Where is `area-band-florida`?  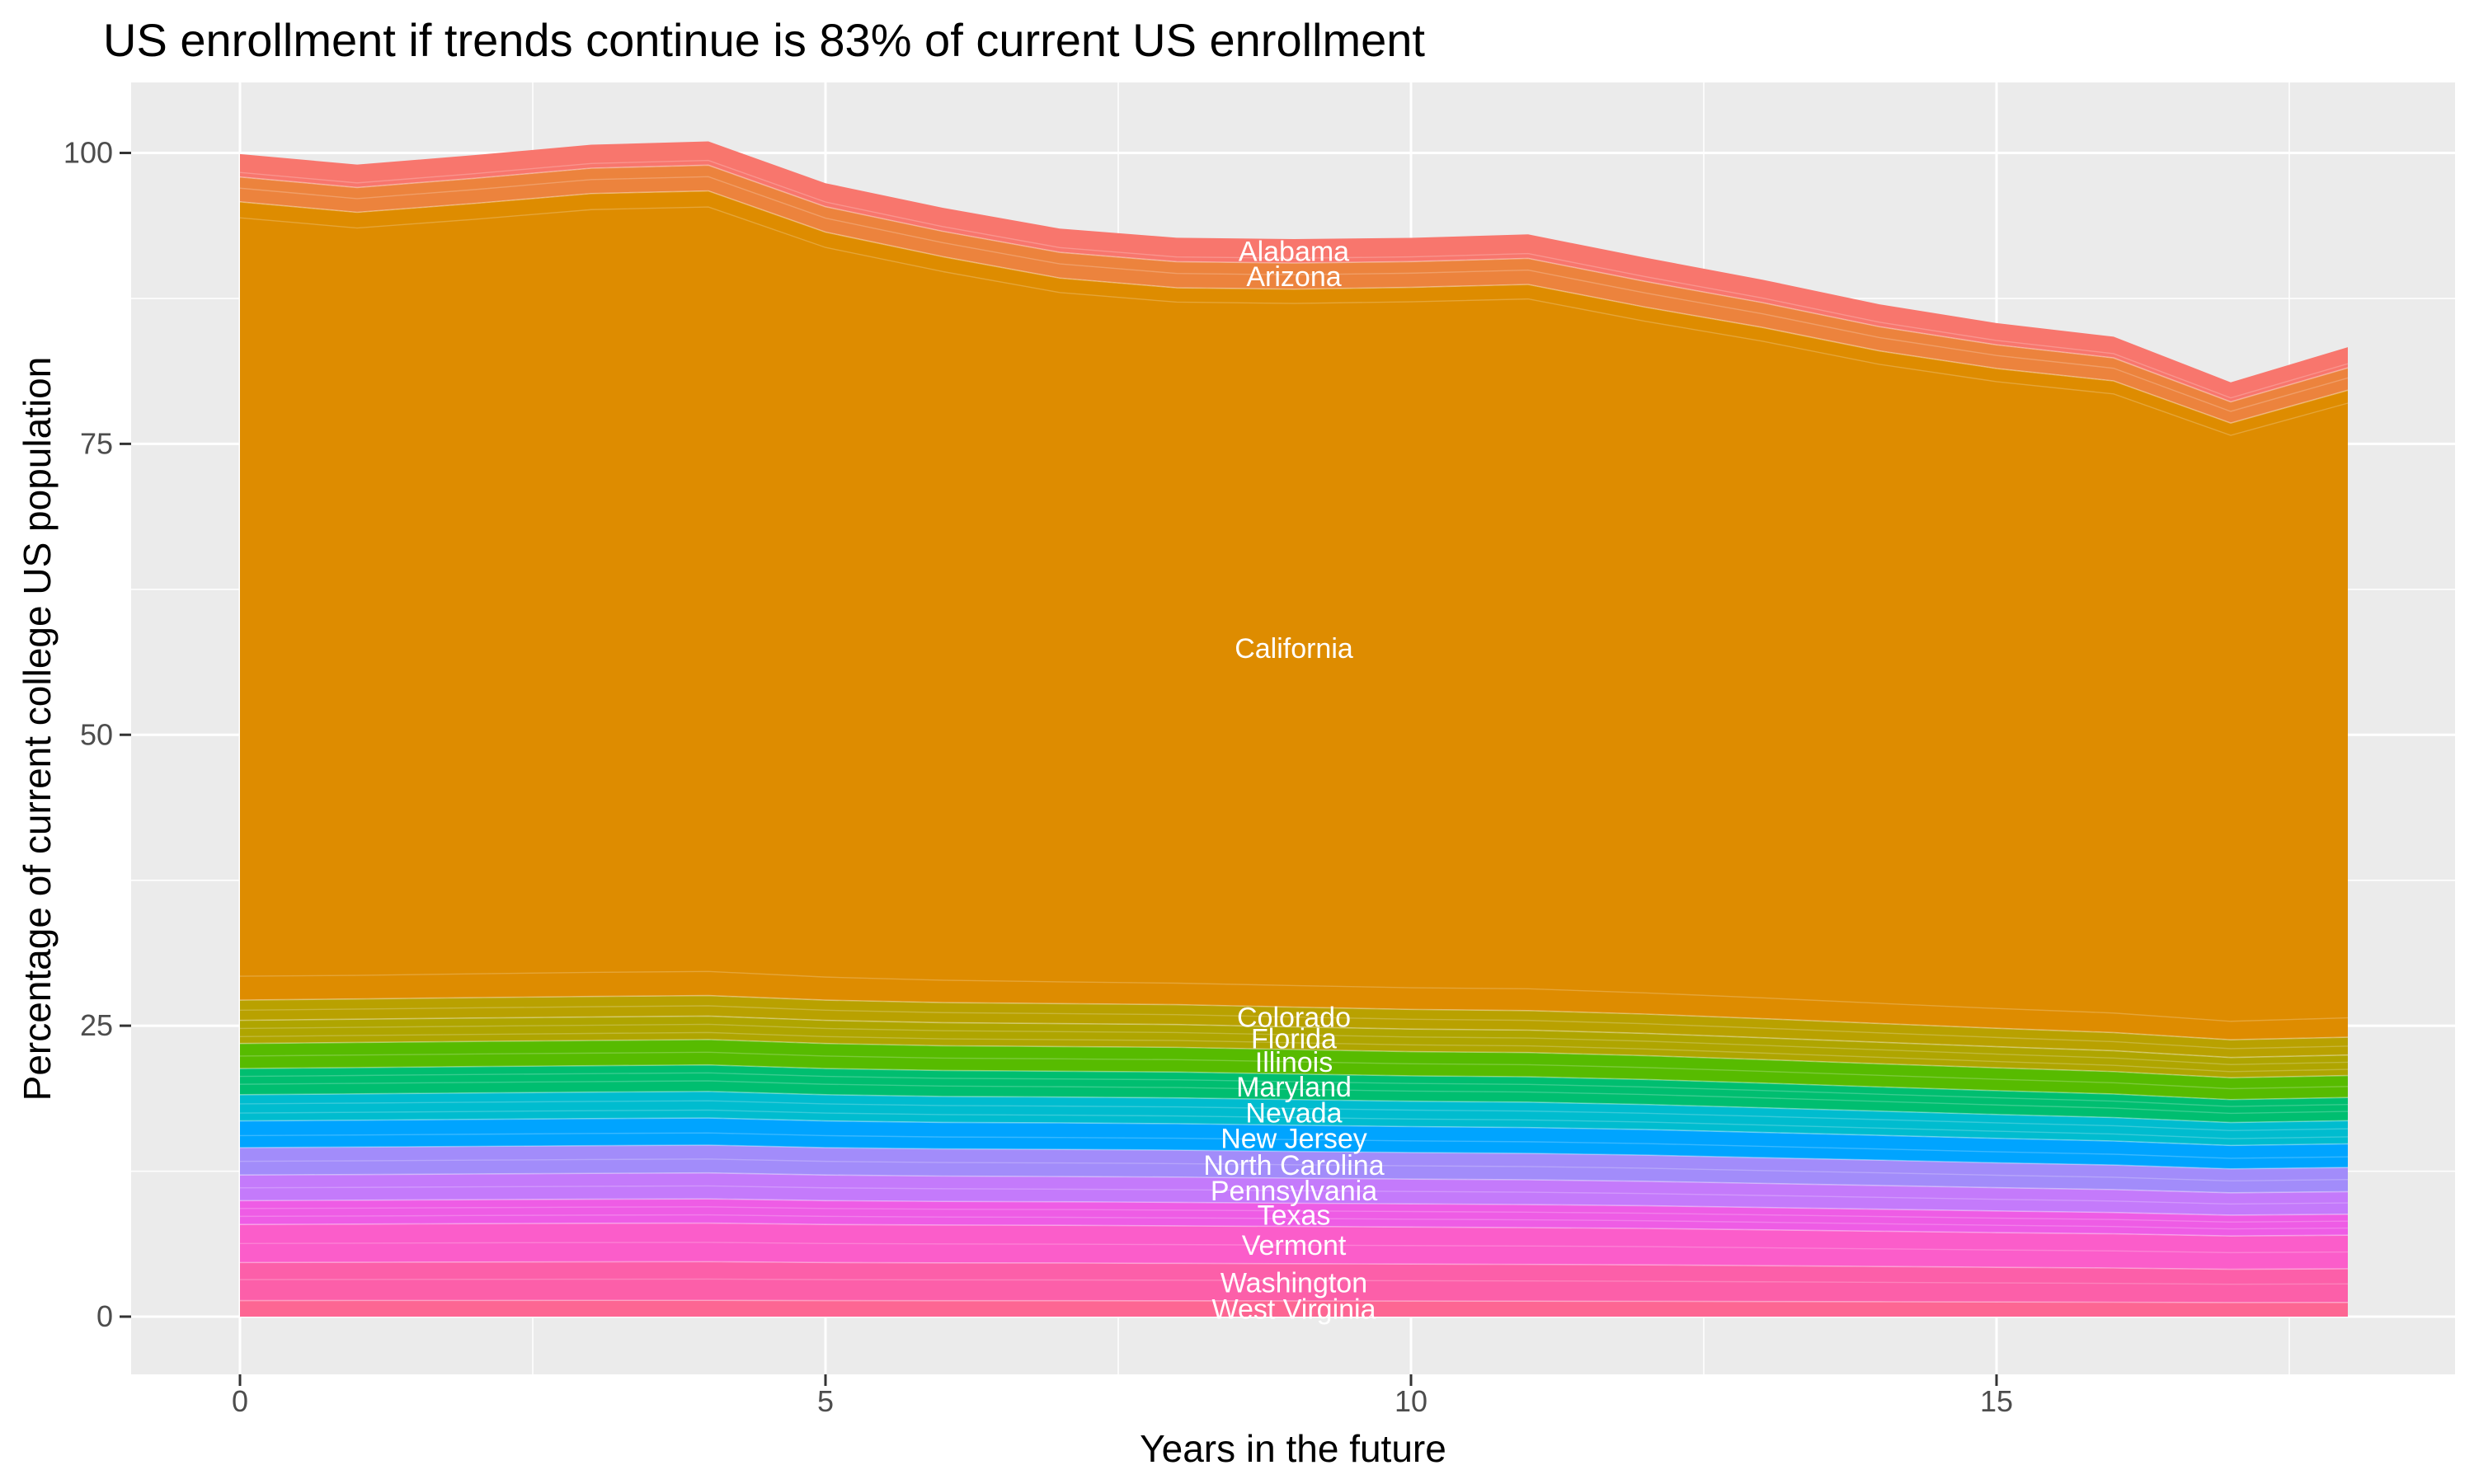 area-band-florida is located at coordinates (1294, 1047).